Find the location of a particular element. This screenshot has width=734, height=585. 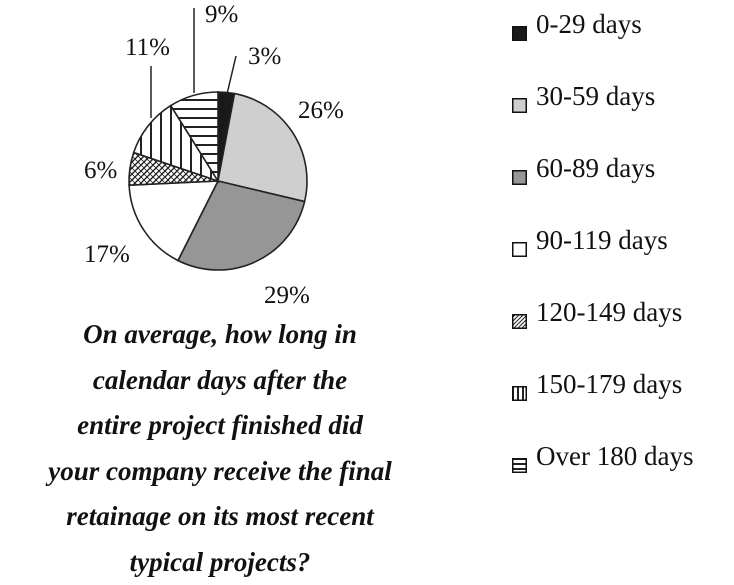

question-line: entire project finished did is located at coordinates (220, 426).